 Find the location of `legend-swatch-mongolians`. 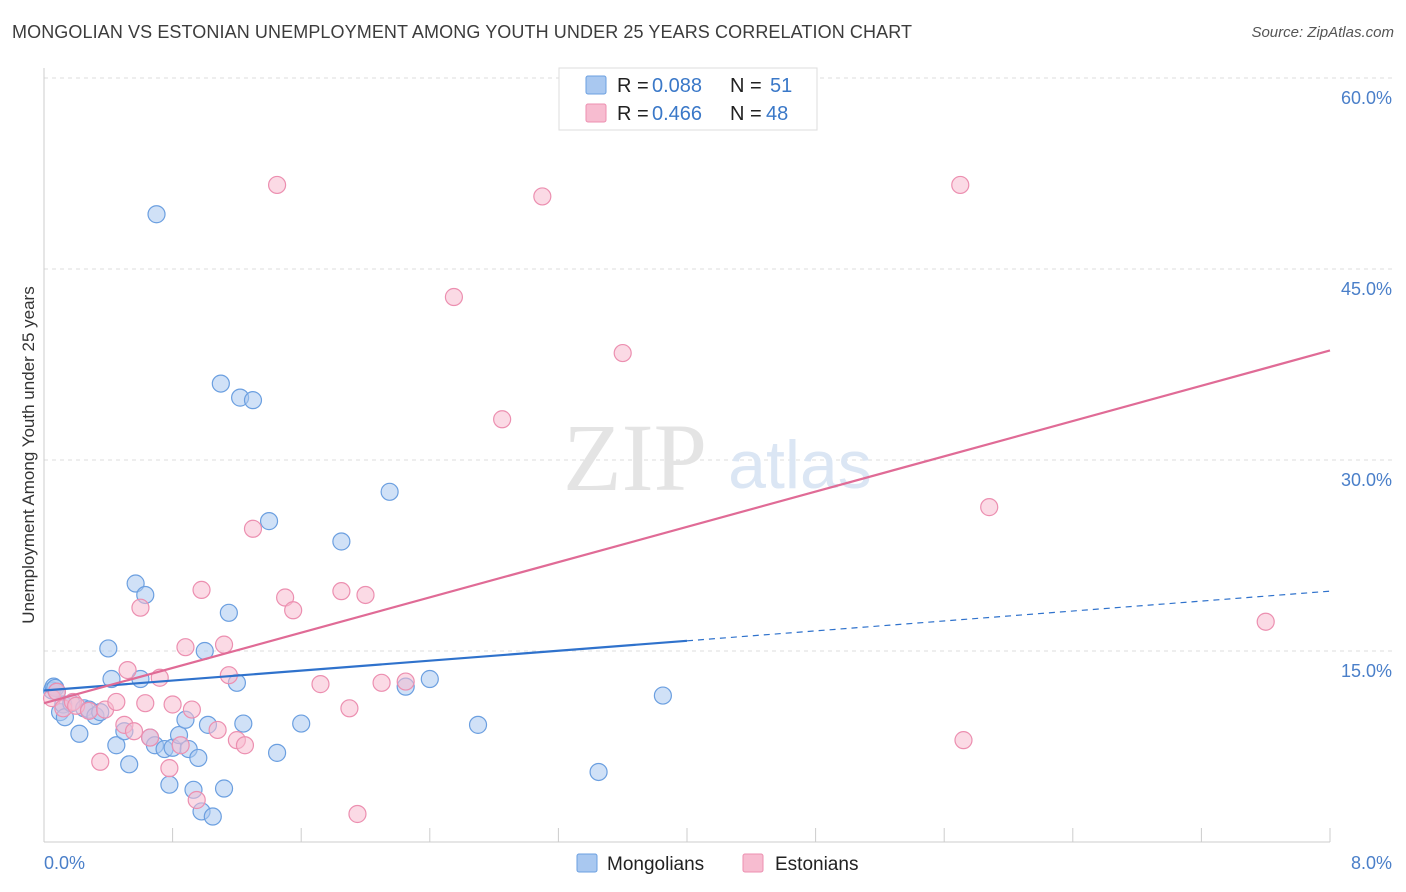

legend-swatch-mongolians is located at coordinates (596, 85).